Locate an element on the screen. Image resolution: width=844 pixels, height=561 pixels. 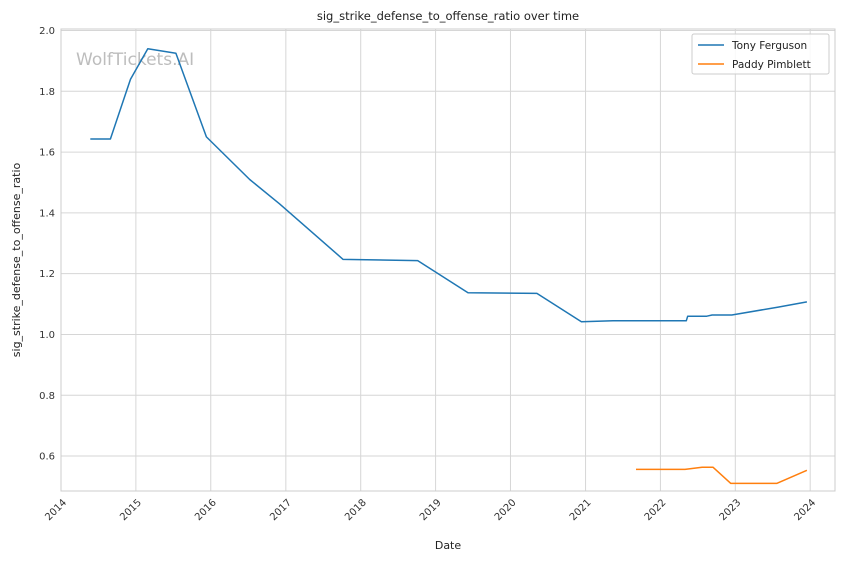
y-tick-label: 2.0 is located at coordinates (47, 31).